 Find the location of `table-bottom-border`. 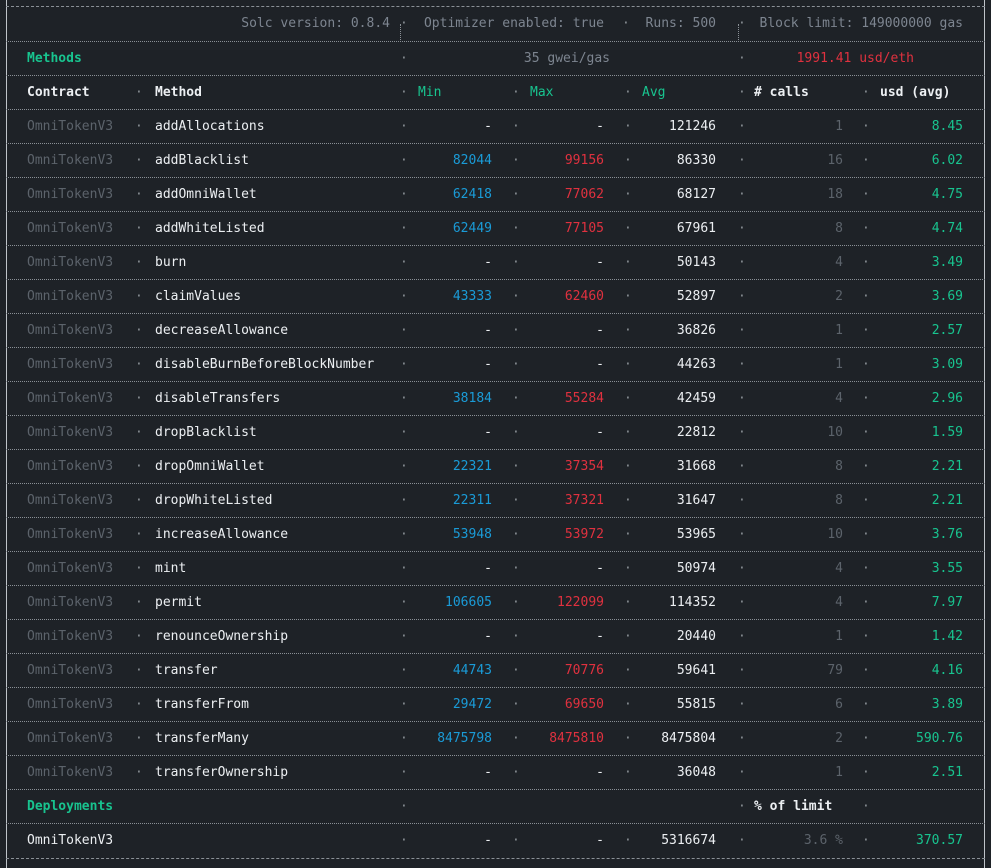

table-bottom-border is located at coordinates (495, 858).